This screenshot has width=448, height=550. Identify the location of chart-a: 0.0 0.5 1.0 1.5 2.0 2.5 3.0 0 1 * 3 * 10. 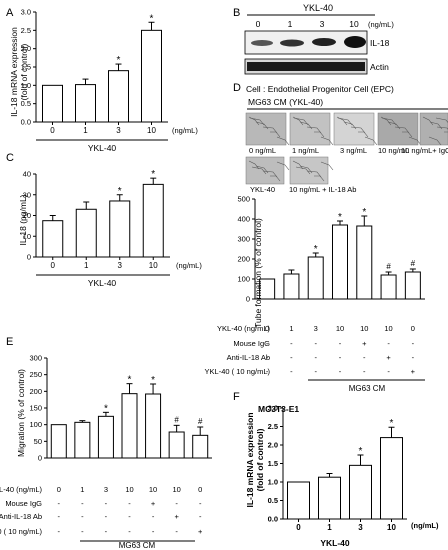
(94, 71).